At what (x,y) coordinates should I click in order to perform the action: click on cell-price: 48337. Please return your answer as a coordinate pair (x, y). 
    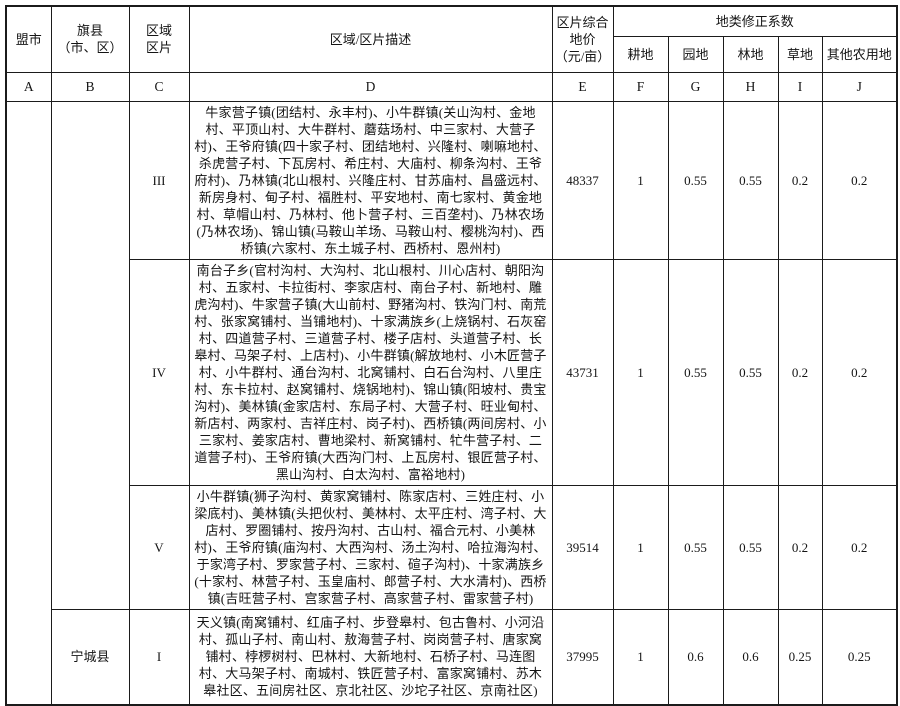
    Looking at the image, I should click on (582, 180).